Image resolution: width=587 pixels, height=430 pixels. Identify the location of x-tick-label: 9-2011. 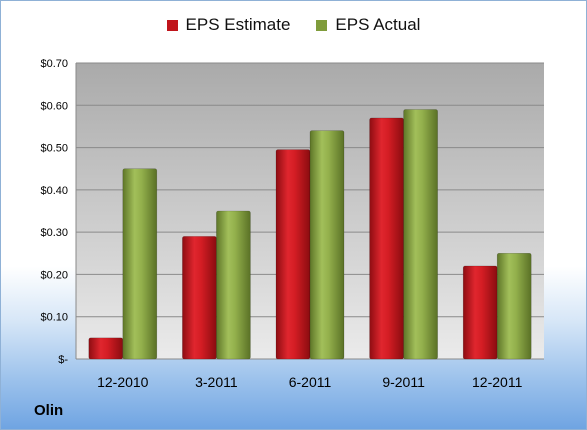
(403, 382).